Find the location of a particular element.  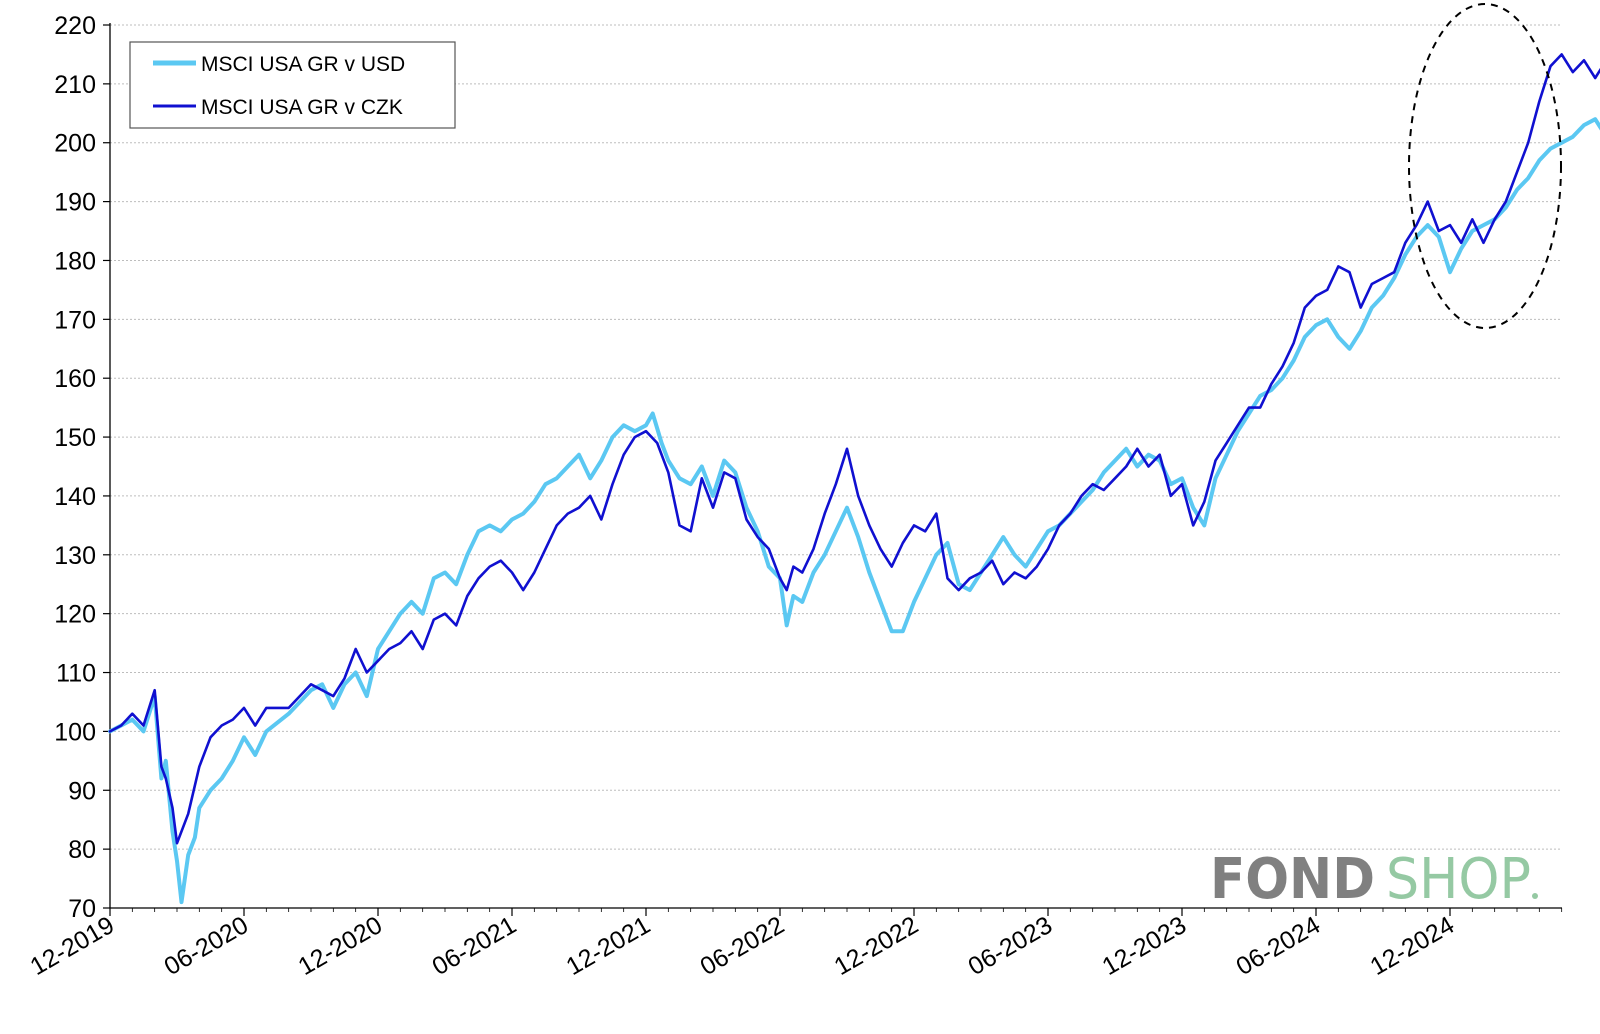

x-tick-label: 12-2022 is located at coordinates (876, 946).